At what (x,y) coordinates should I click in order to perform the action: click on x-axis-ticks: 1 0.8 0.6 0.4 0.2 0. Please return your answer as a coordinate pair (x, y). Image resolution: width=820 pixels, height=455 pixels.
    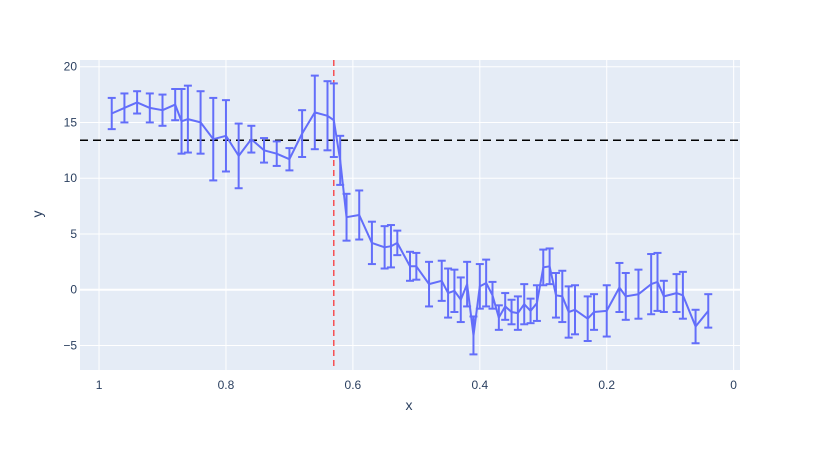
    Looking at the image, I should click on (417, 385).